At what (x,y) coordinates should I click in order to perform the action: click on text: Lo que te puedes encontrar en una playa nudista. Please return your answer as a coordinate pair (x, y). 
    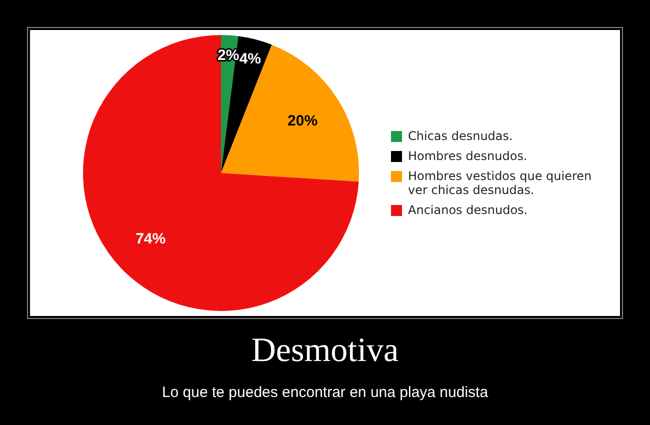
    Looking at the image, I should click on (325, 392).